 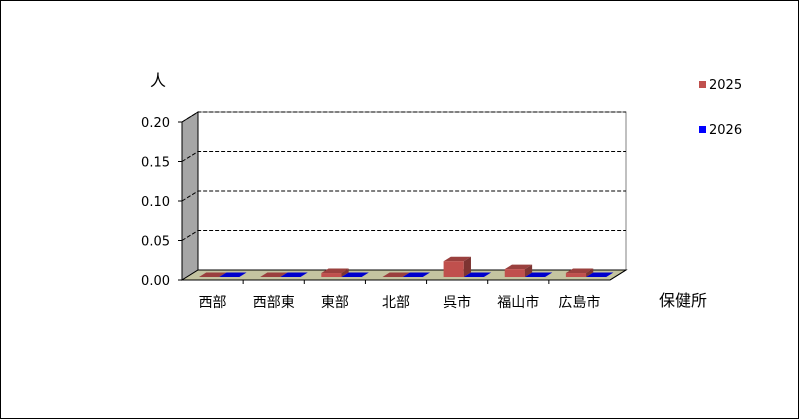 What do you see at coordinates (335, 303) in the screenshot?
I see `x-tick-label: 東部` at bounding box center [335, 303].